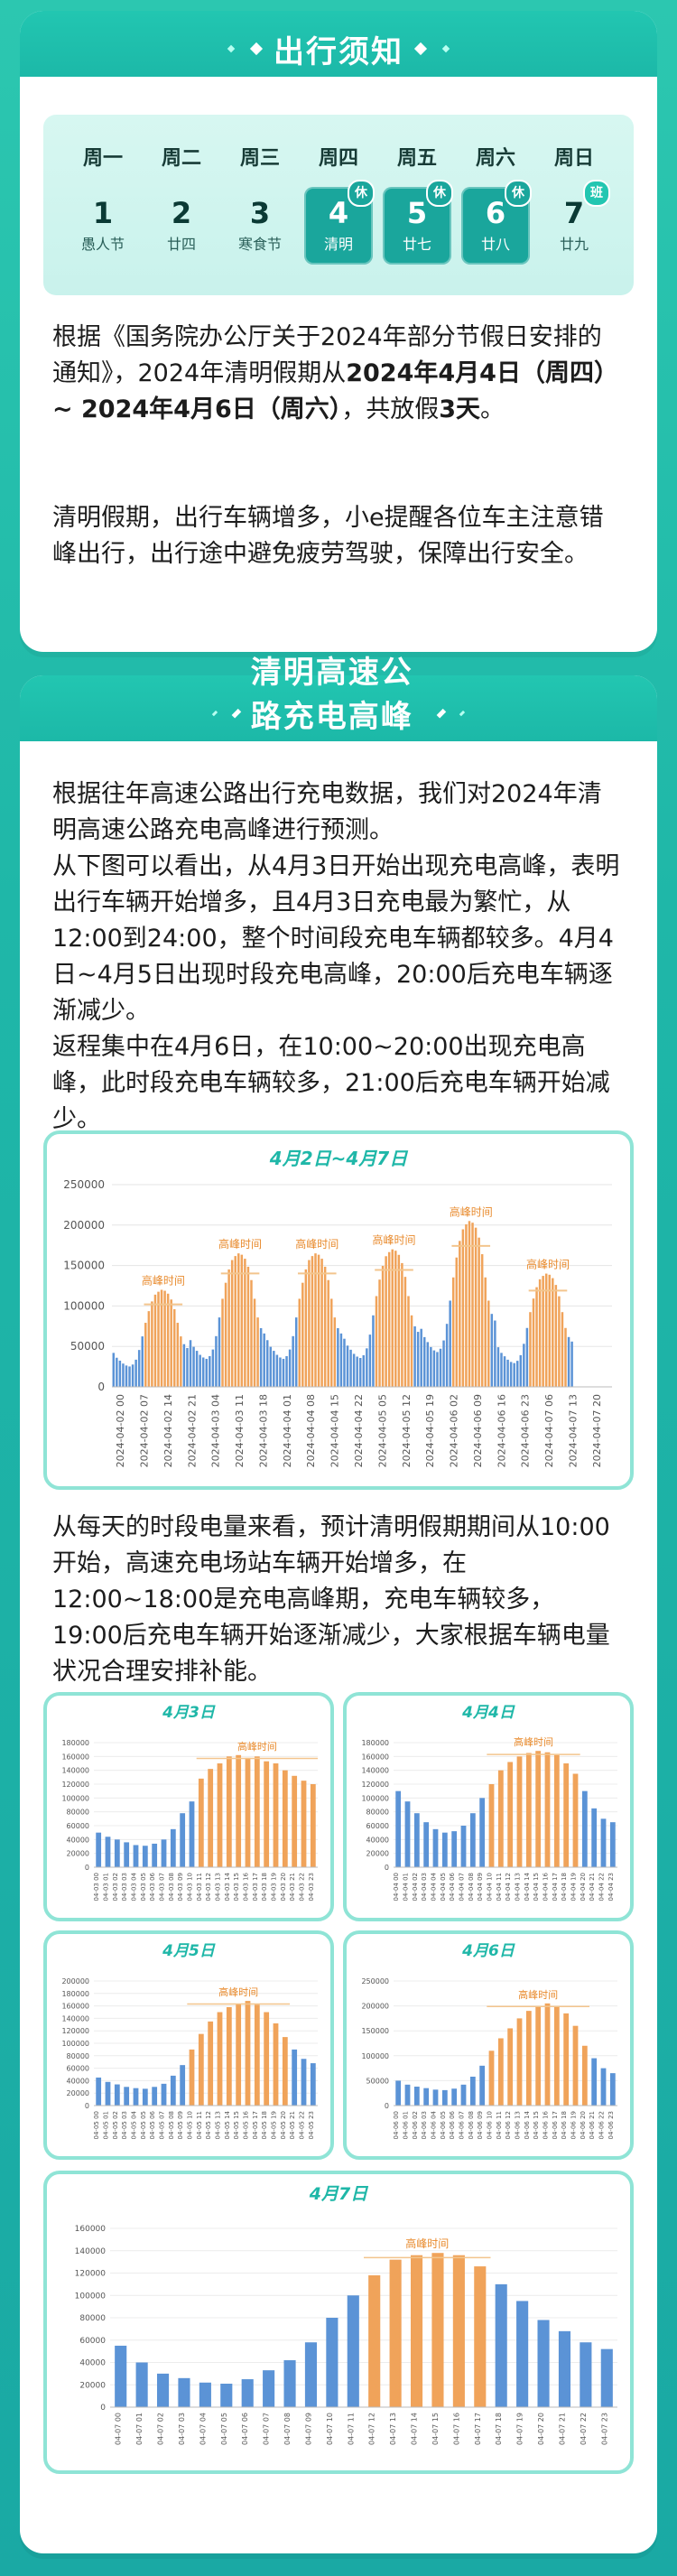 This screenshot has height=2576, width=677. I want to click on chart-title: 4月3日, so click(189, 1713).